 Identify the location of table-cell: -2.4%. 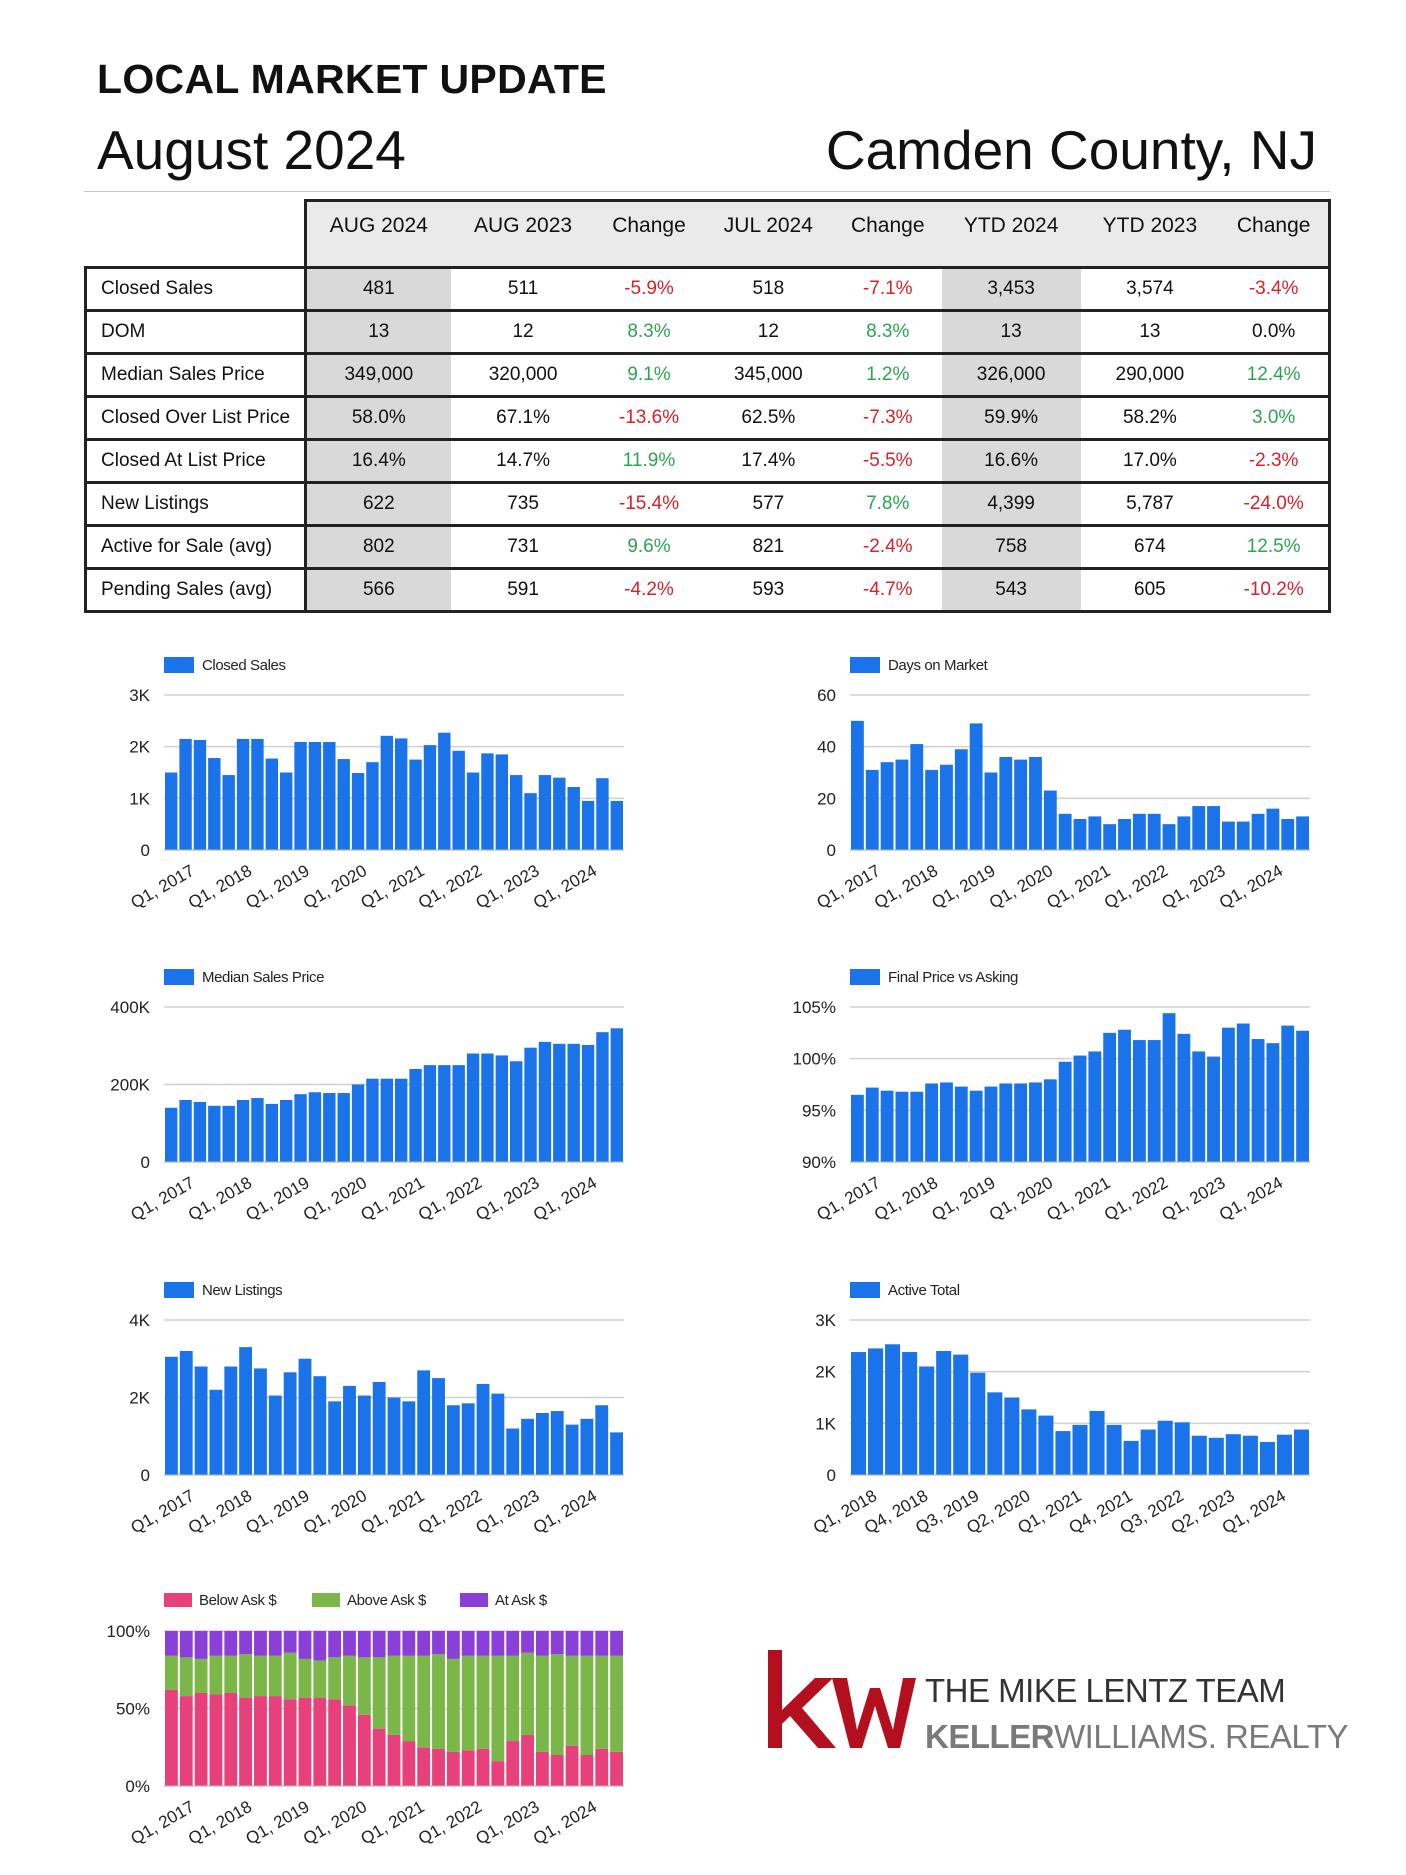
(887, 547).